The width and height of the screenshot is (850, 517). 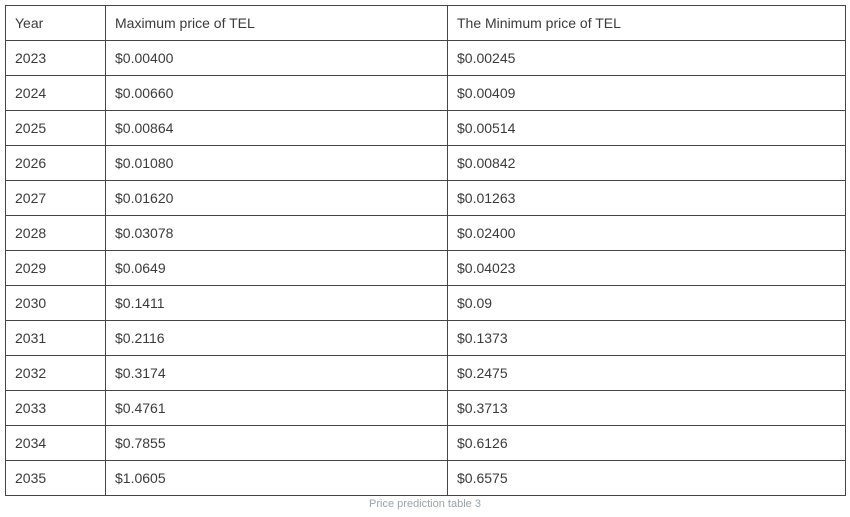 I want to click on min-price-cell: $0.01263, so click(x=646, y=198).